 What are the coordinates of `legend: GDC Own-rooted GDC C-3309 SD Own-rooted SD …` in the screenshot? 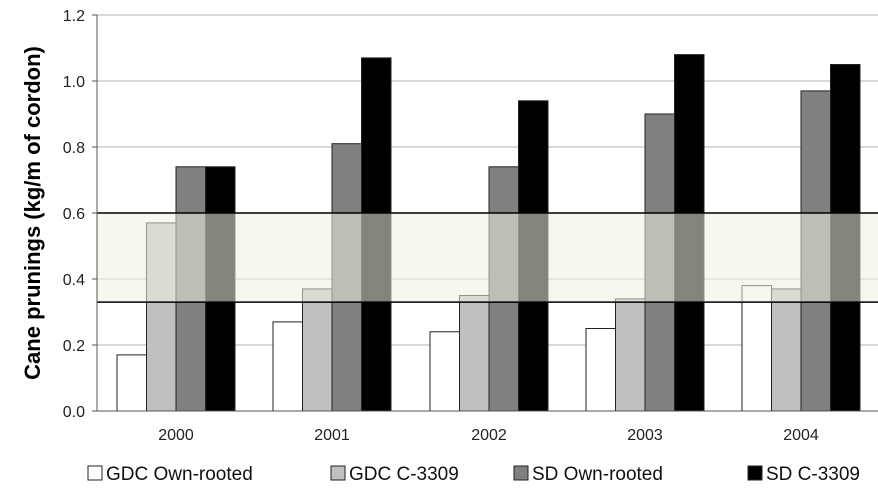 It's located at (473, 474).